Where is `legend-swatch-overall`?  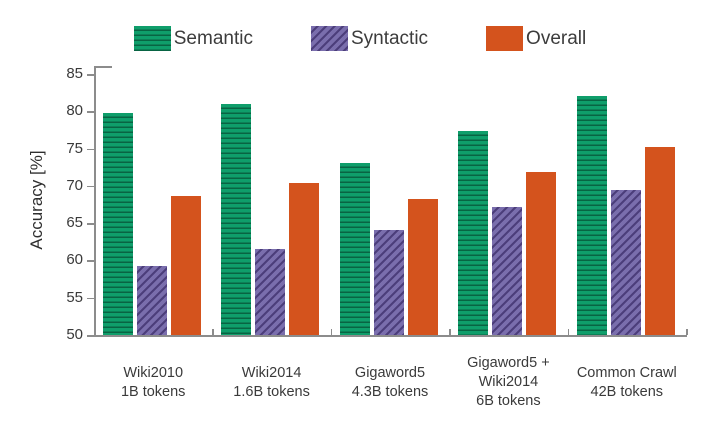
legend-swatch-overall is located at coordinates (505, 38).